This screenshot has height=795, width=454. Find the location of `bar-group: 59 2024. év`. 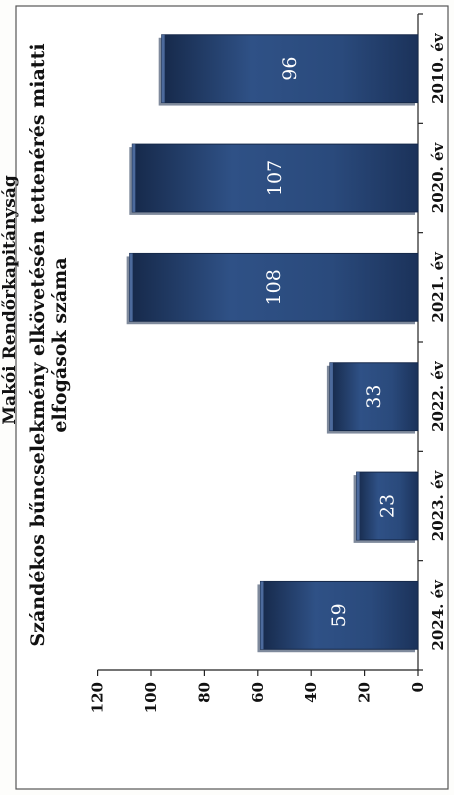

bar-group: 59 2024. év is located at coordinates (352, 616).